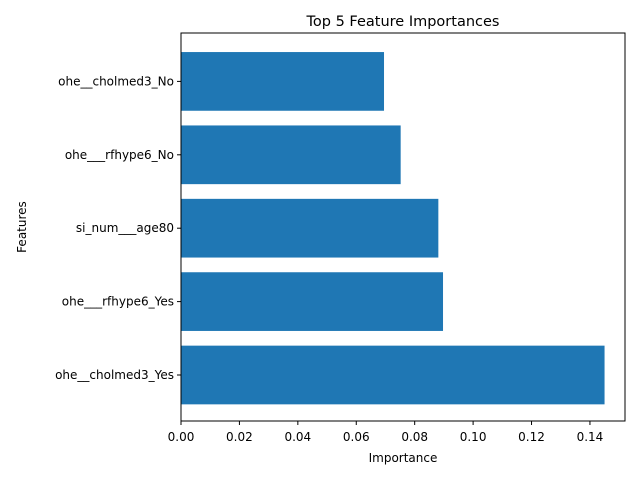 This screenshot has height=484, width=640. What do you see at coordinates (386, 432) in the screenshot?
I see `x-tick-labels: 0.00 0.02 0.04 0.06 0.08 0.10 0.12 0.14` at bounding box center [386, 432].